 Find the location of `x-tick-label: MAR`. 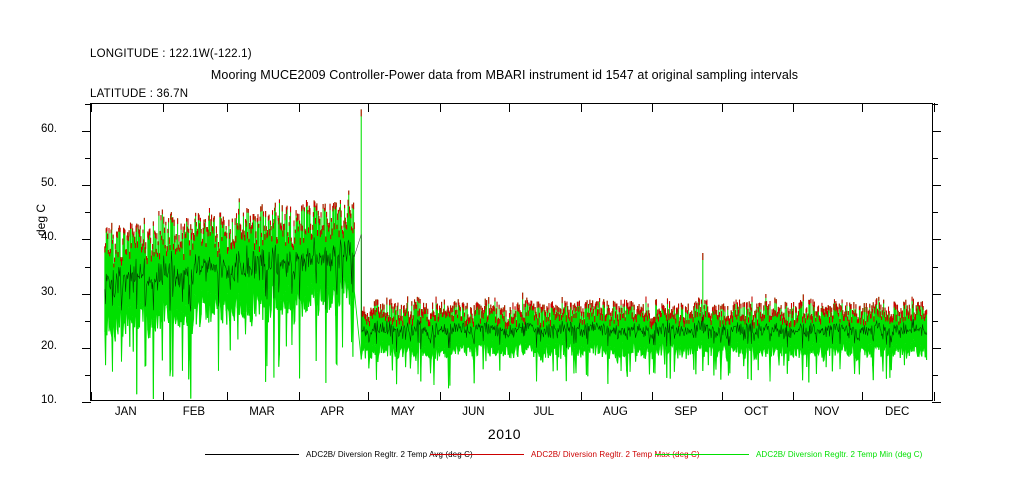

x-tick-label: MAR is located at coordinates (262, 412).